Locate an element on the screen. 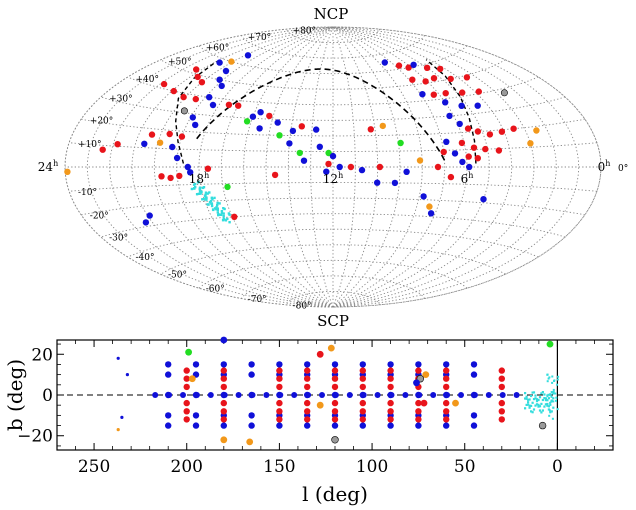 This screenshot has width=636, height=510. ra-label: 18h is located at coordinates (199, 178).